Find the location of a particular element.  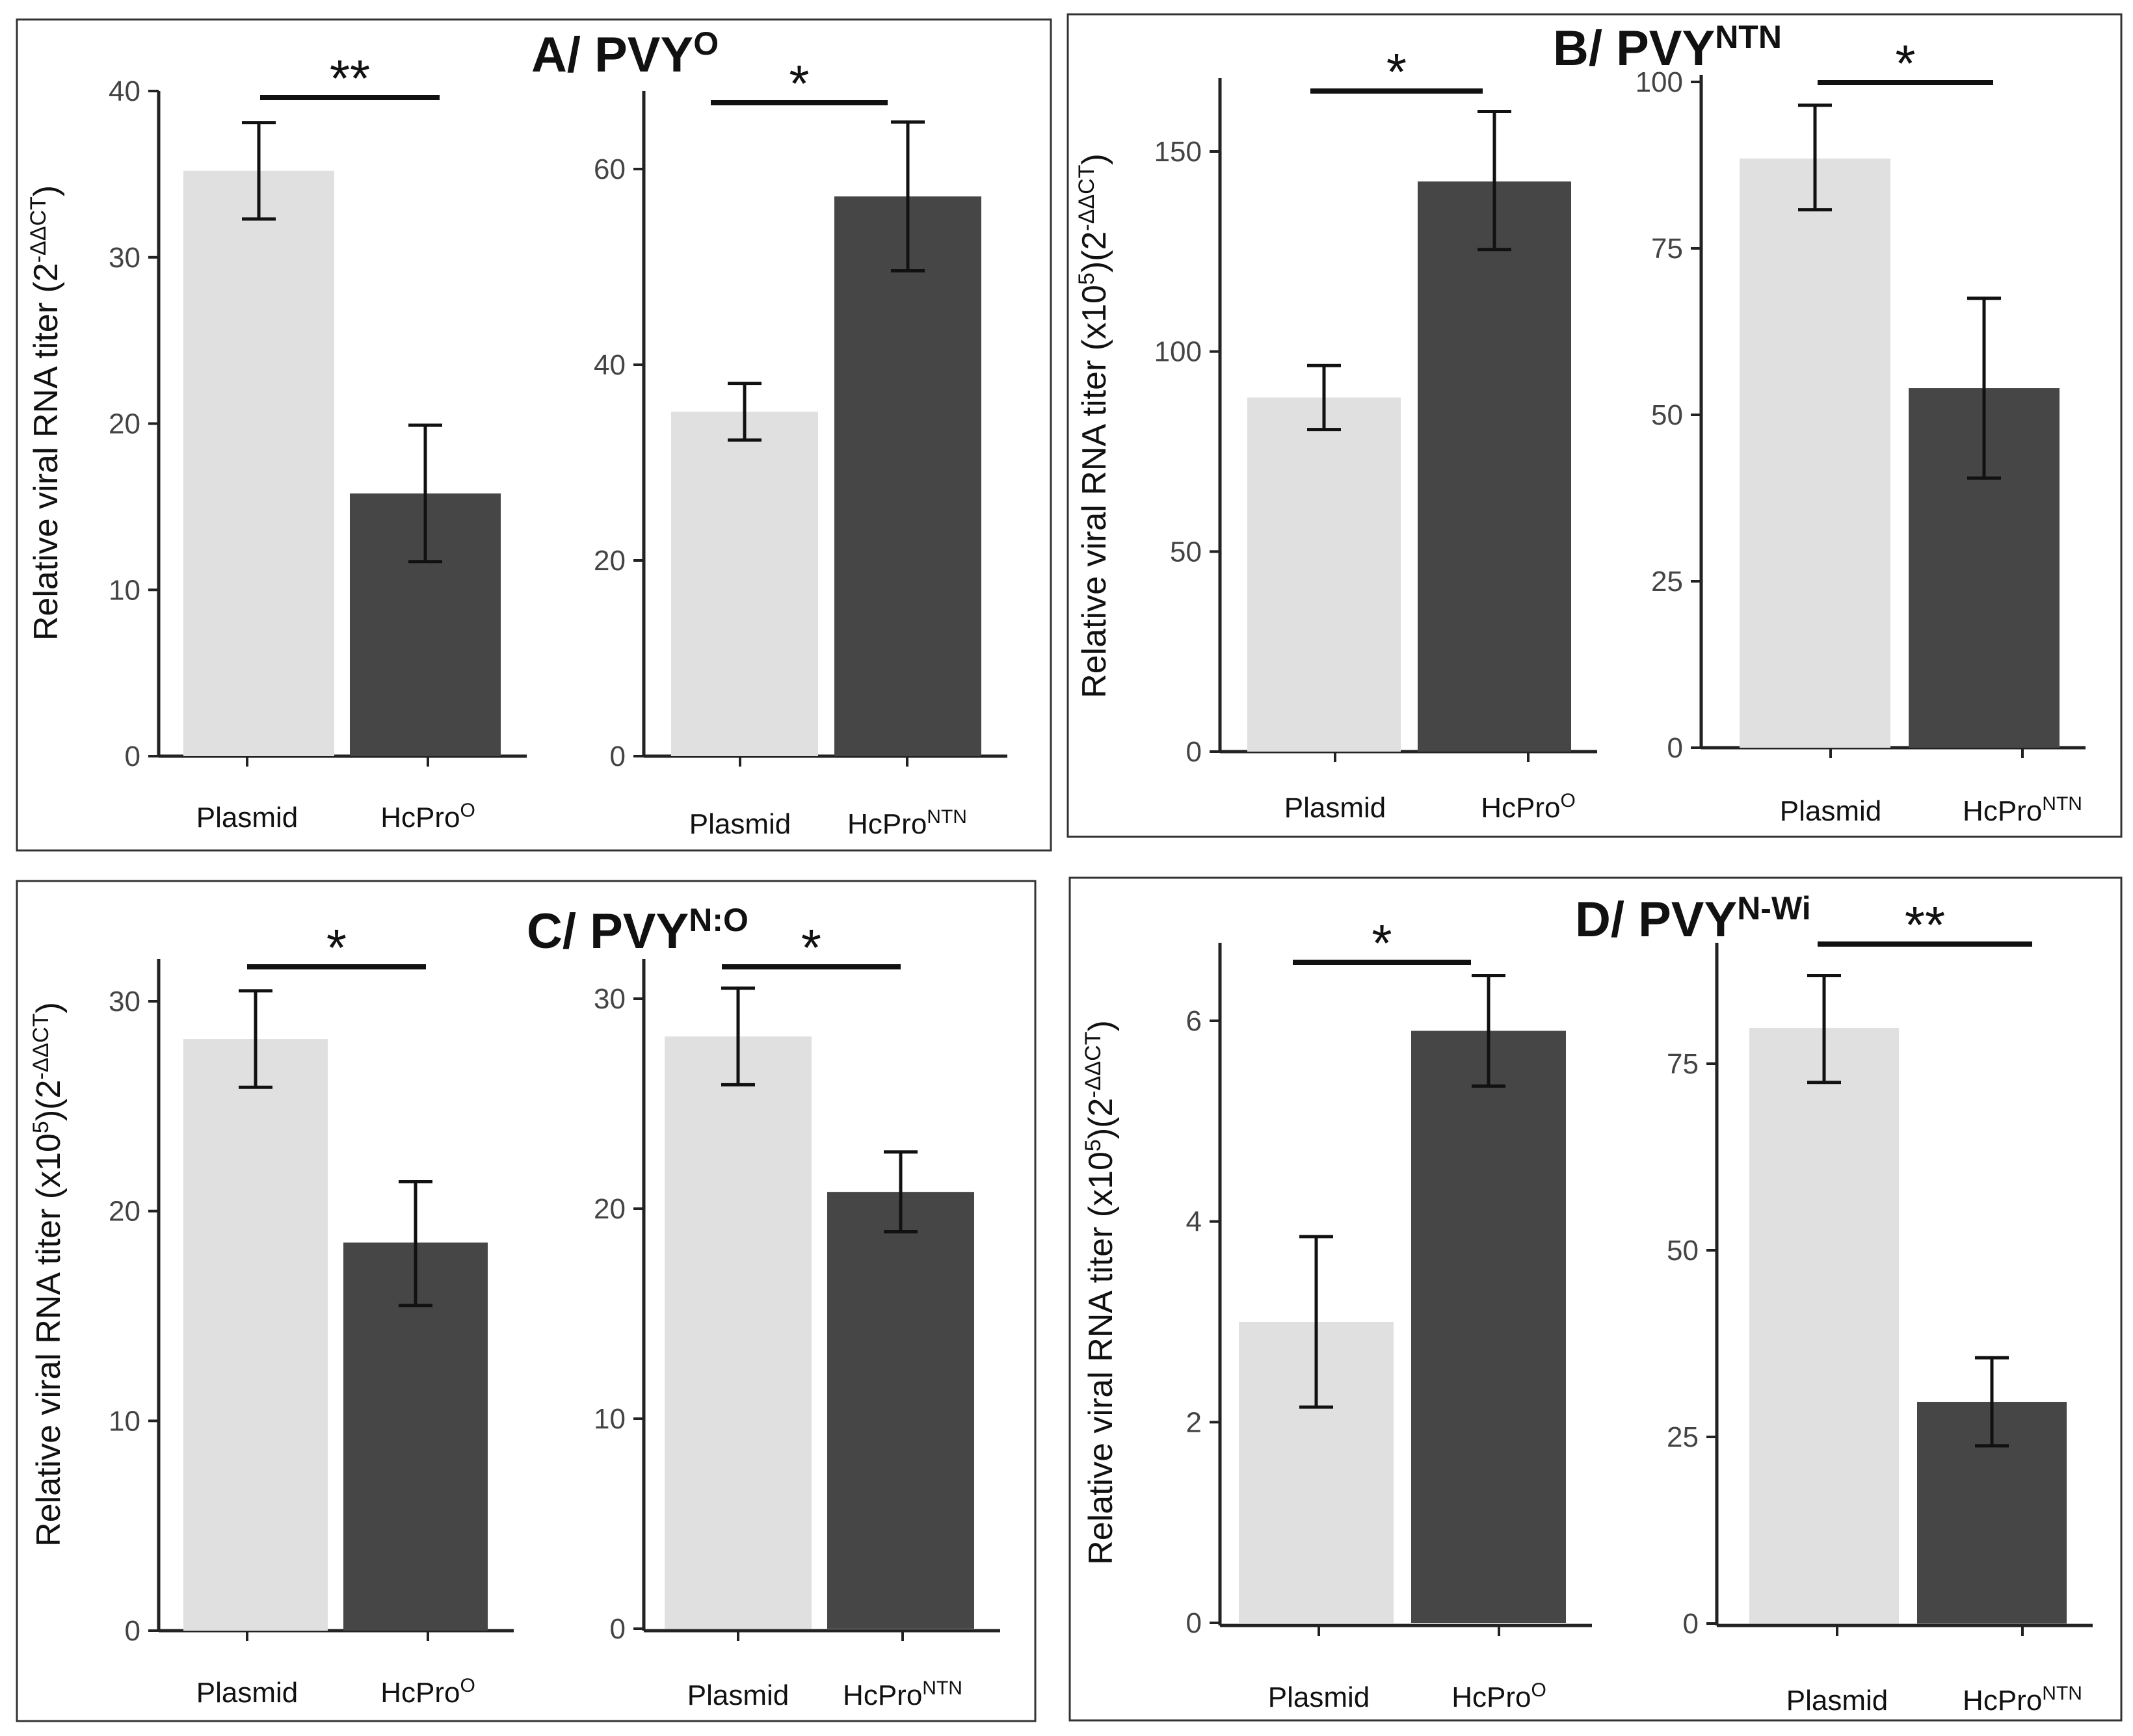

chart-5-ytick-label-3: 30 is located at coordinates (124, 1002).